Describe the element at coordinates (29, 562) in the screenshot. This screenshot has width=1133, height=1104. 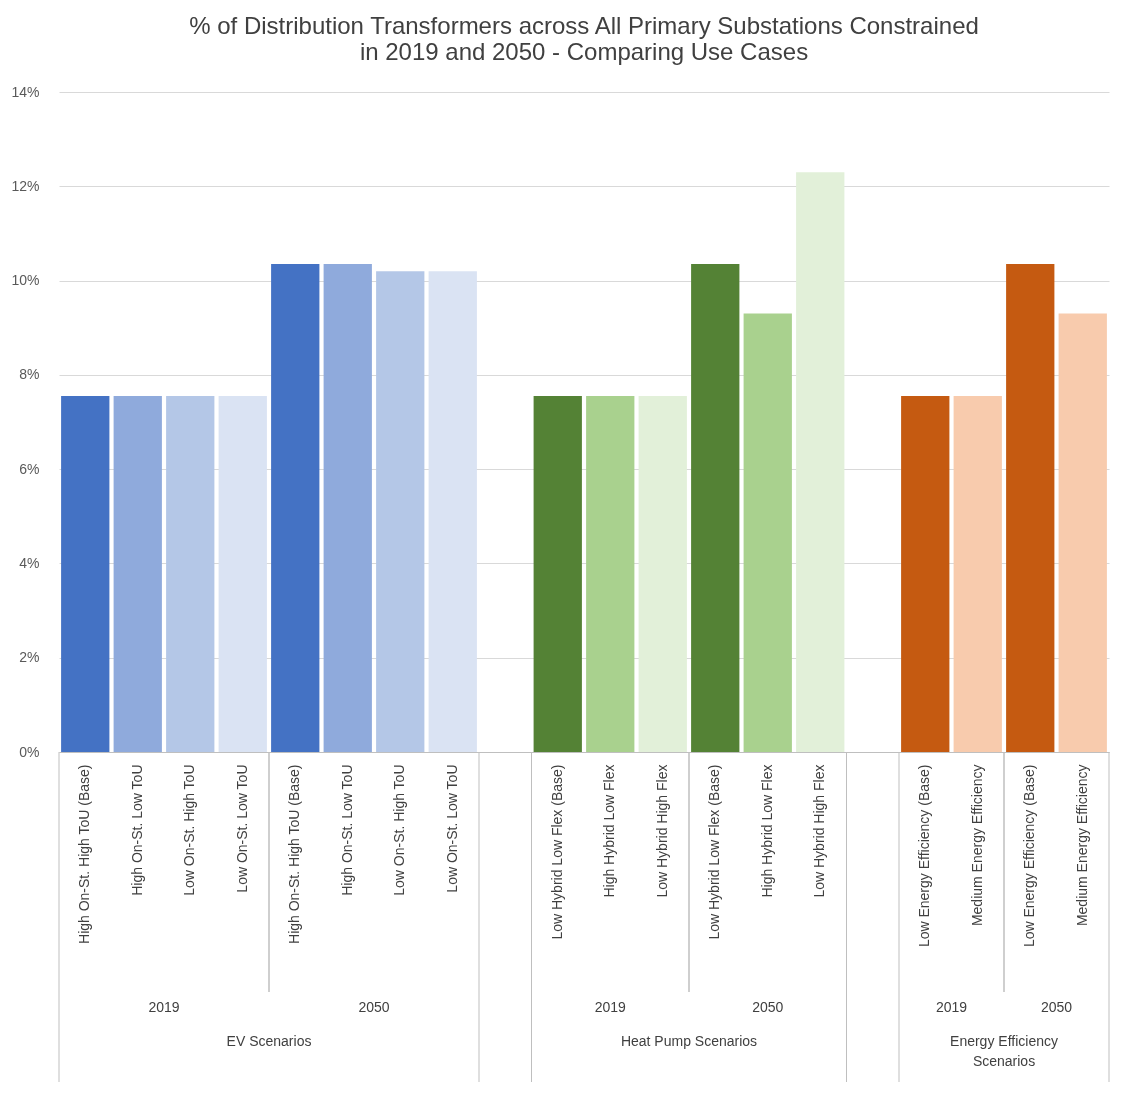
I see `y-tick-label: 4%` at that location.